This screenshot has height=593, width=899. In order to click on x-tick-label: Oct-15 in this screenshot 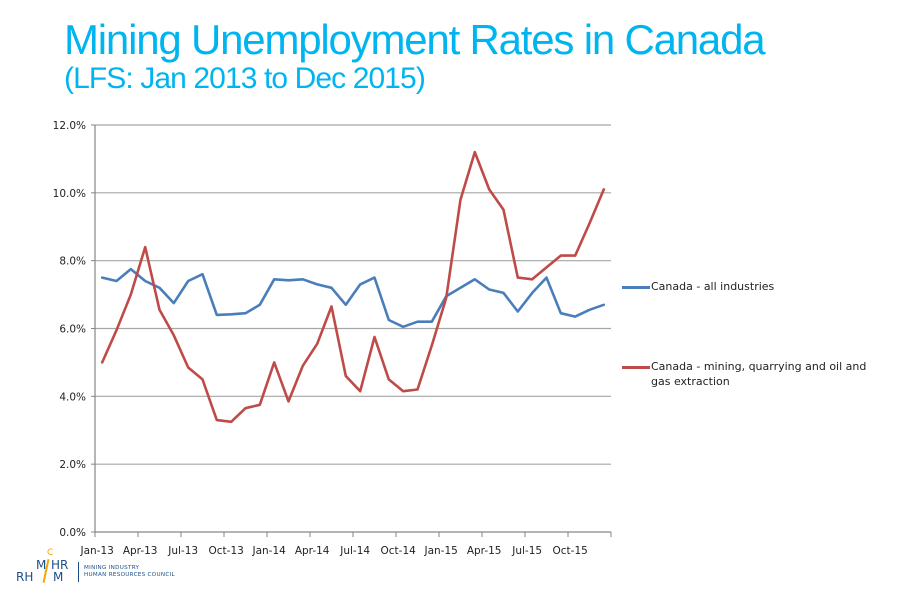, I will do `click(570, 551)`.